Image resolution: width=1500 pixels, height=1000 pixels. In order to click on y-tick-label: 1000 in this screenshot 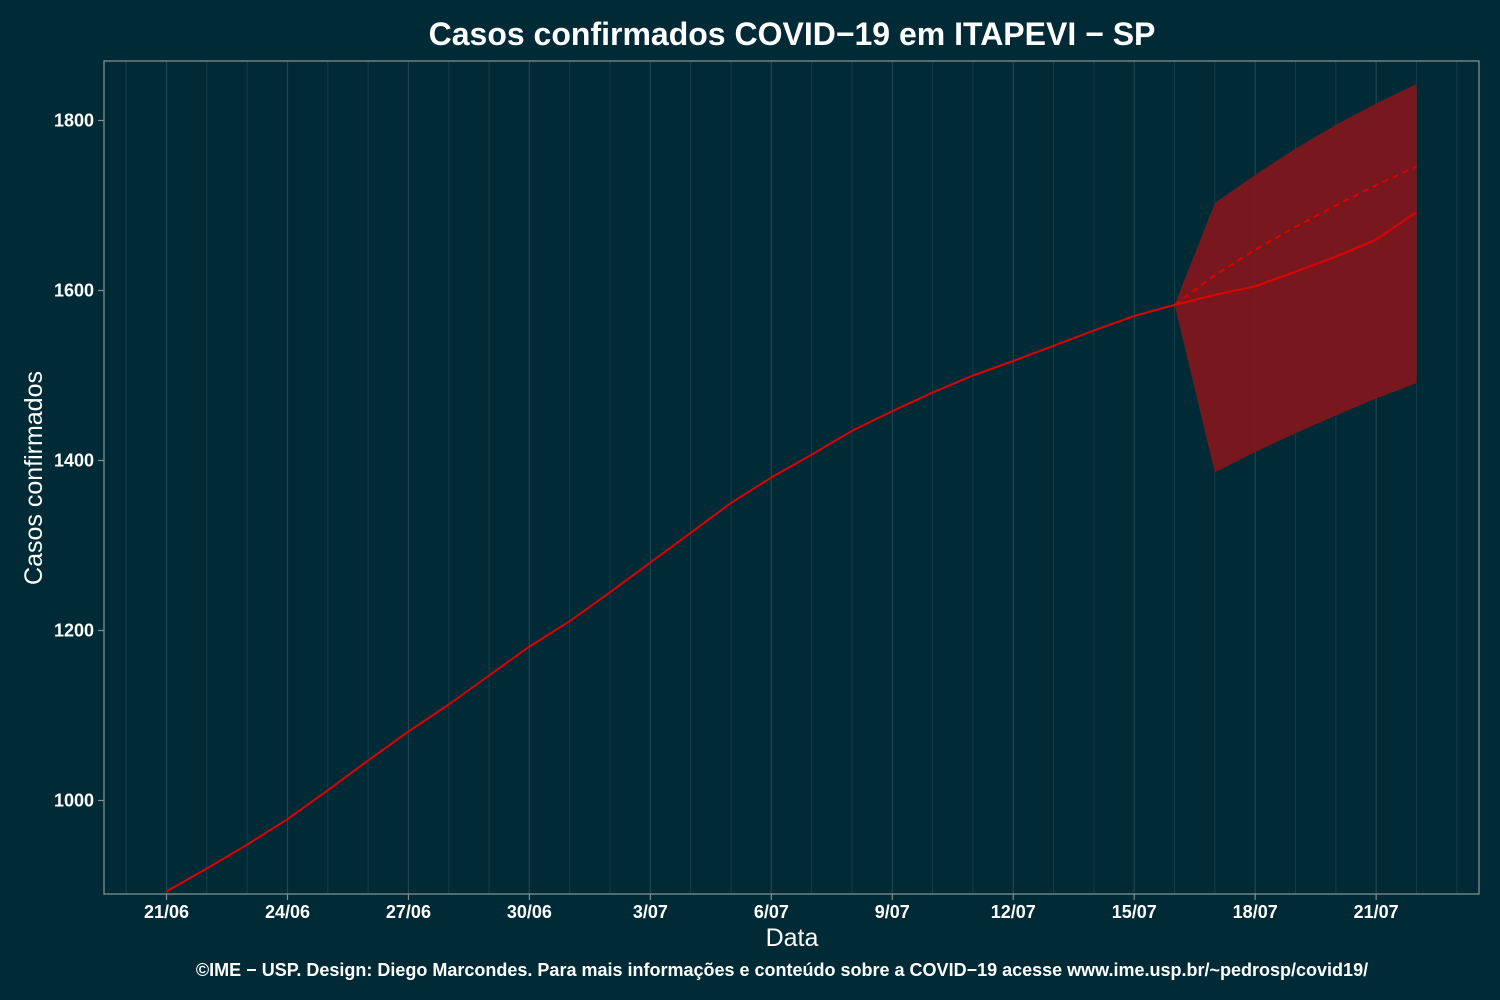, I will do `click(74, 801)`.